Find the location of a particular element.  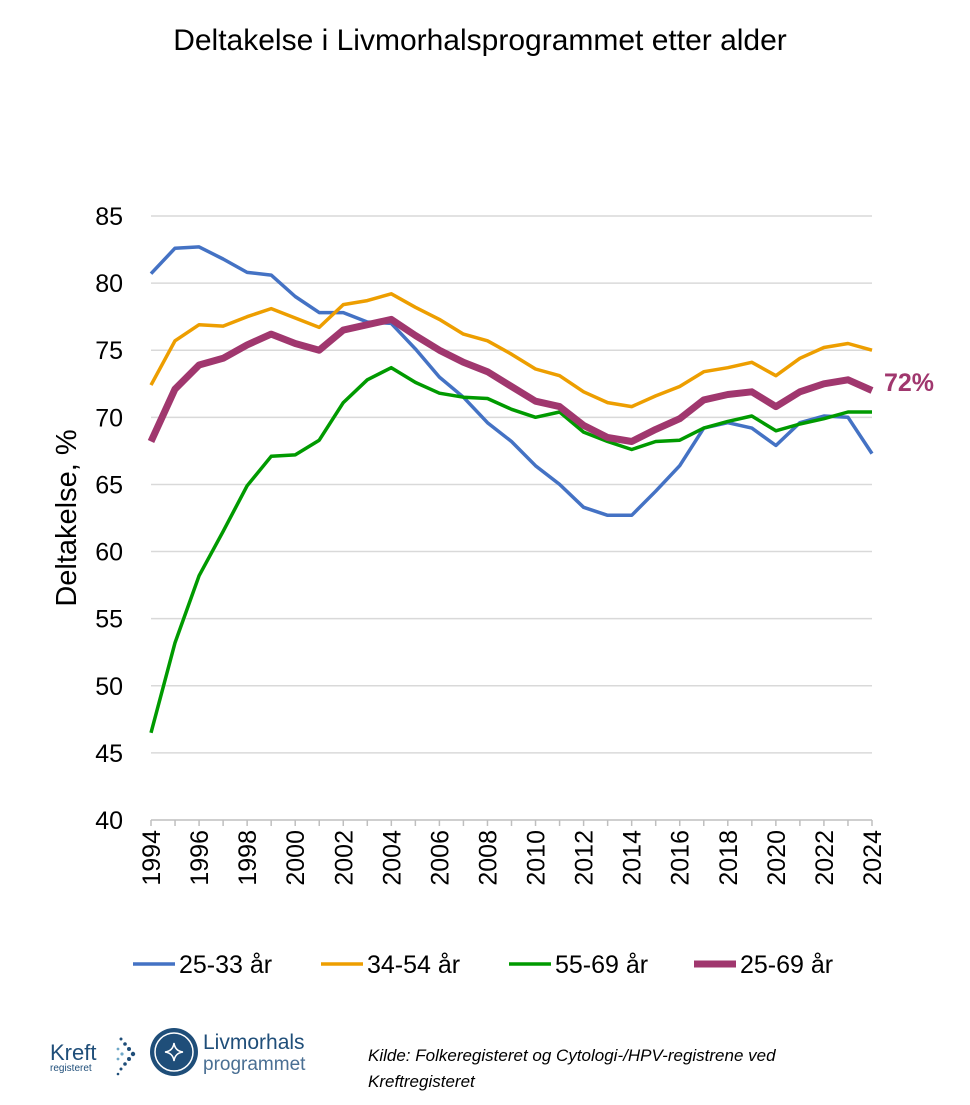

legend-label: 25-69 år is located at coordinates (786, 965).